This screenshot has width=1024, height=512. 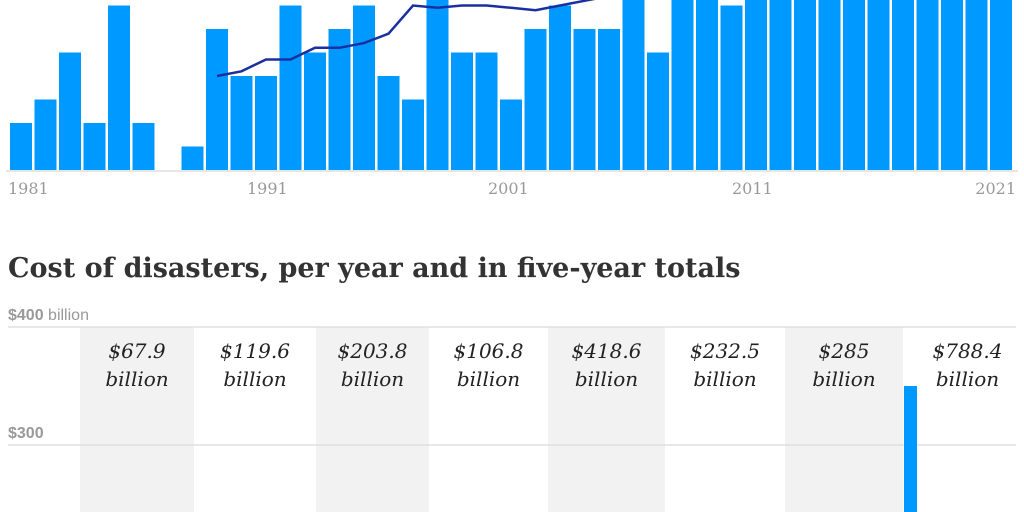 What do you see at coordinates (609, 99) in the screenshot?
I see `bar-2005` at bounding box center [609, 99].